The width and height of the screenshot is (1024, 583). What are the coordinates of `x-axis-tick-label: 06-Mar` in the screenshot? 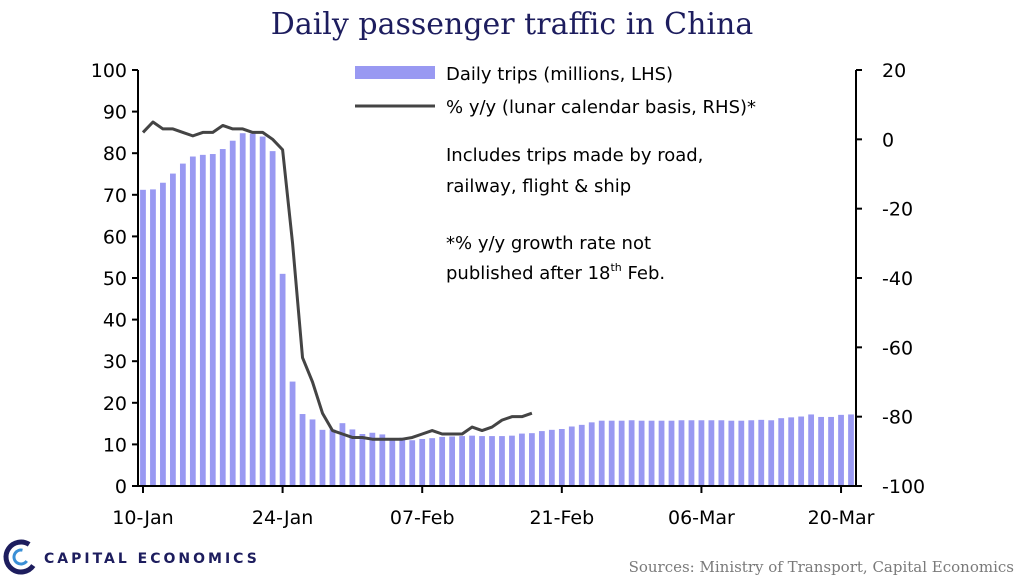 It's located at (701, 518).